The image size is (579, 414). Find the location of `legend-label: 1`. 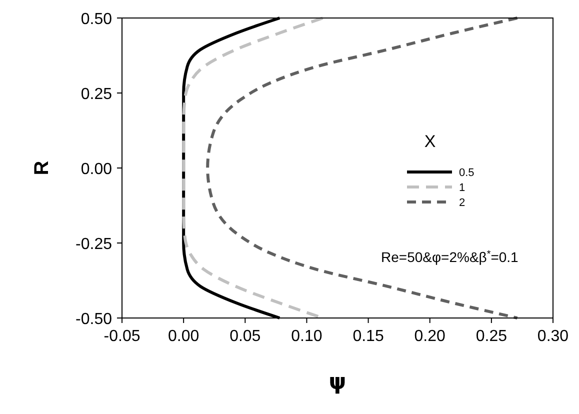

legend-label: 1 is located at coordinates (462, 188).